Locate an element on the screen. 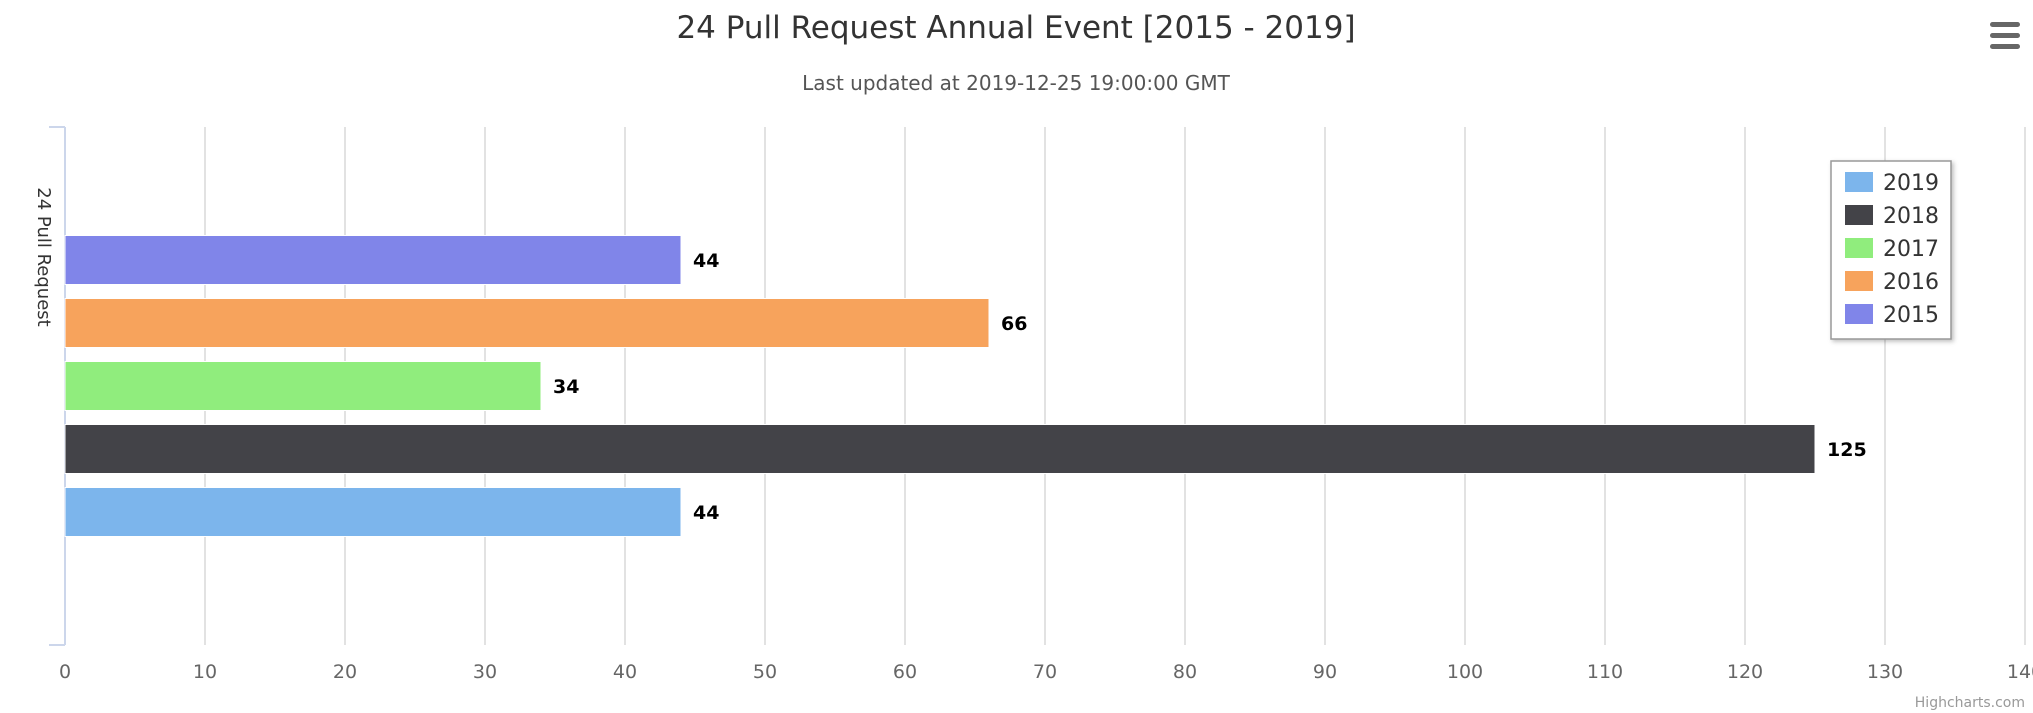 This screenshot has width=2033, height=713. legend-item-2019: 2019 is located at coordinates (1892, 183).